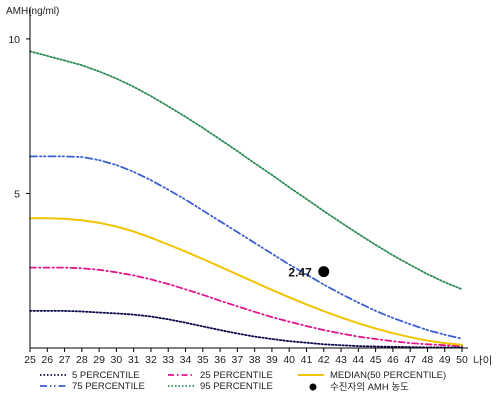 This screenshot has width=500, height=400. What do you see at coordinates (17, 194) in the screenshot?
I see `y-tick-label: 5` at bounding box center [17, 194].